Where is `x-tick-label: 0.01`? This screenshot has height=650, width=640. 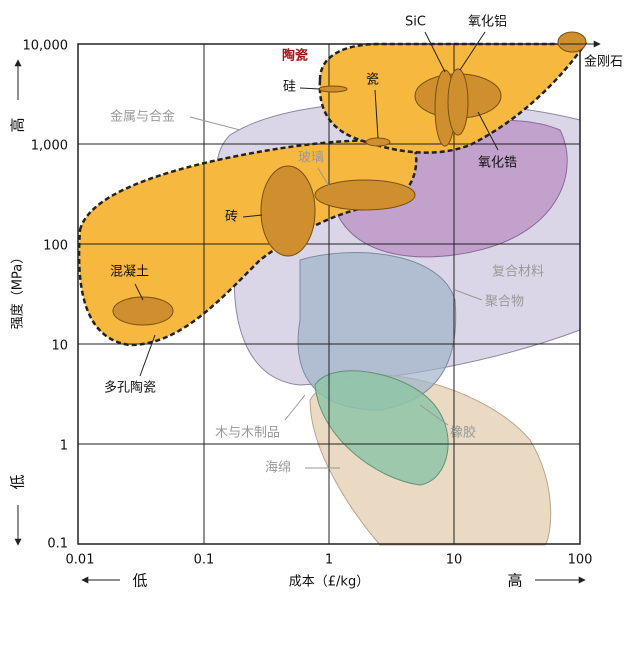 x-tick-label: 0.01 is located at coordinates (80, 560).